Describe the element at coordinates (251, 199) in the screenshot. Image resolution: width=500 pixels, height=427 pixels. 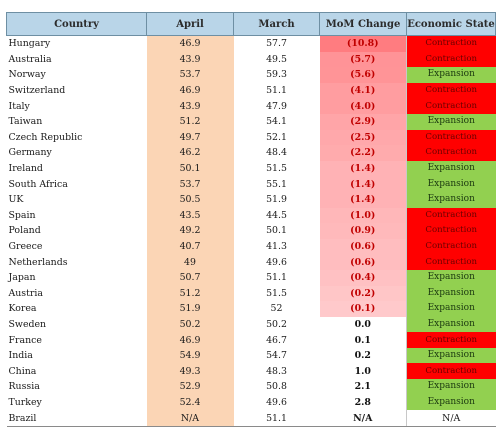
I see `table-row: UK 50.5 51.9 (1.4) Expansion` at that location.